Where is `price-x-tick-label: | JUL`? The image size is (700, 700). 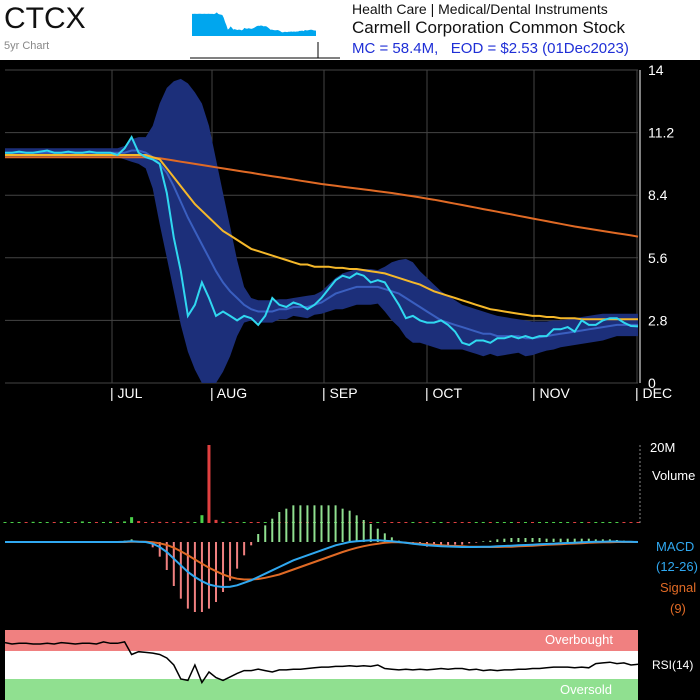
price-x-tick-label: | JUL is located at coordinates (126, 393).